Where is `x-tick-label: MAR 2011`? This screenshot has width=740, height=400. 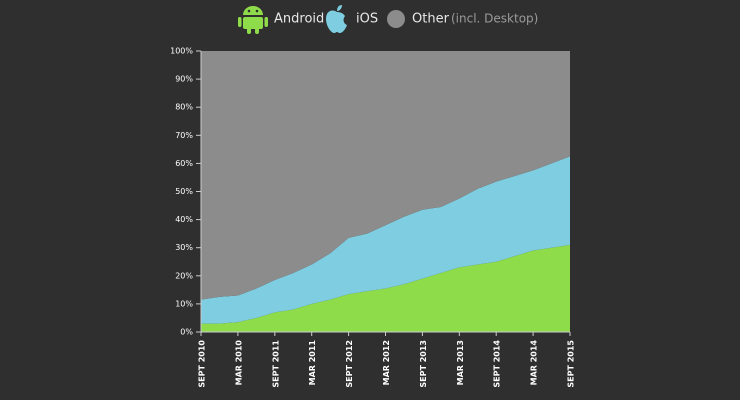 x-tick-label: MAR 2011 is located at coordinates (312, 363).